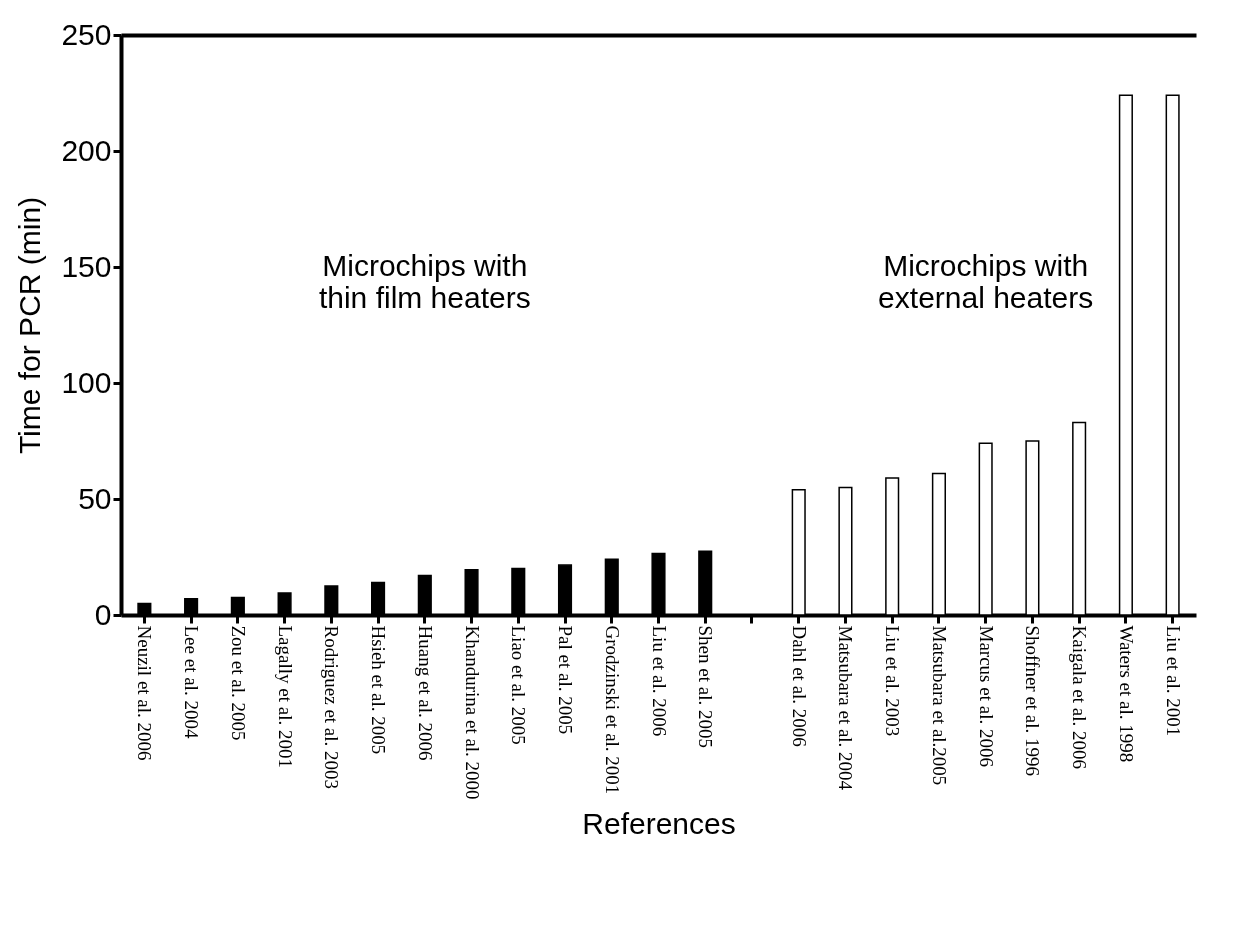 This screenshot has height=934, width=1235. Describe the element at coordinates (86, 150) in the screenshot. I see `y-tick-label: 200` at that location.